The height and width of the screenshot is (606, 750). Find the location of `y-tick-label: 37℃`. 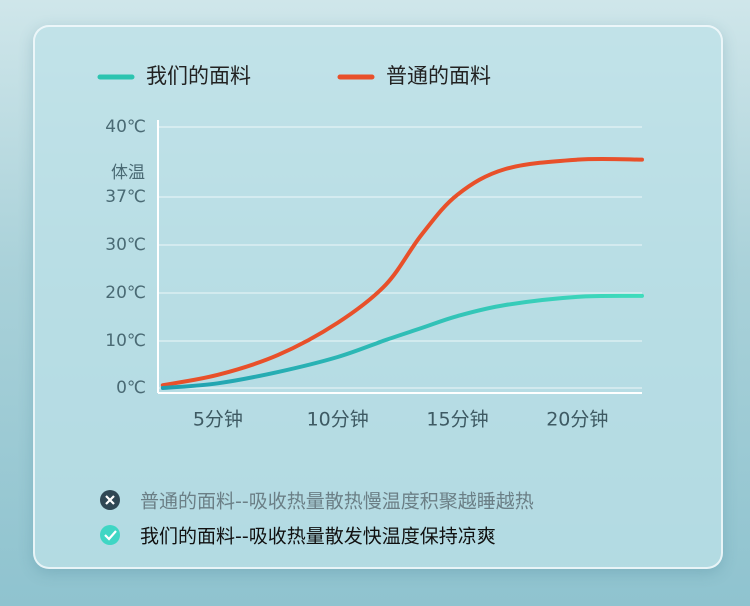

y-tick-label: 37℃ is located at coordinates (125, 197).